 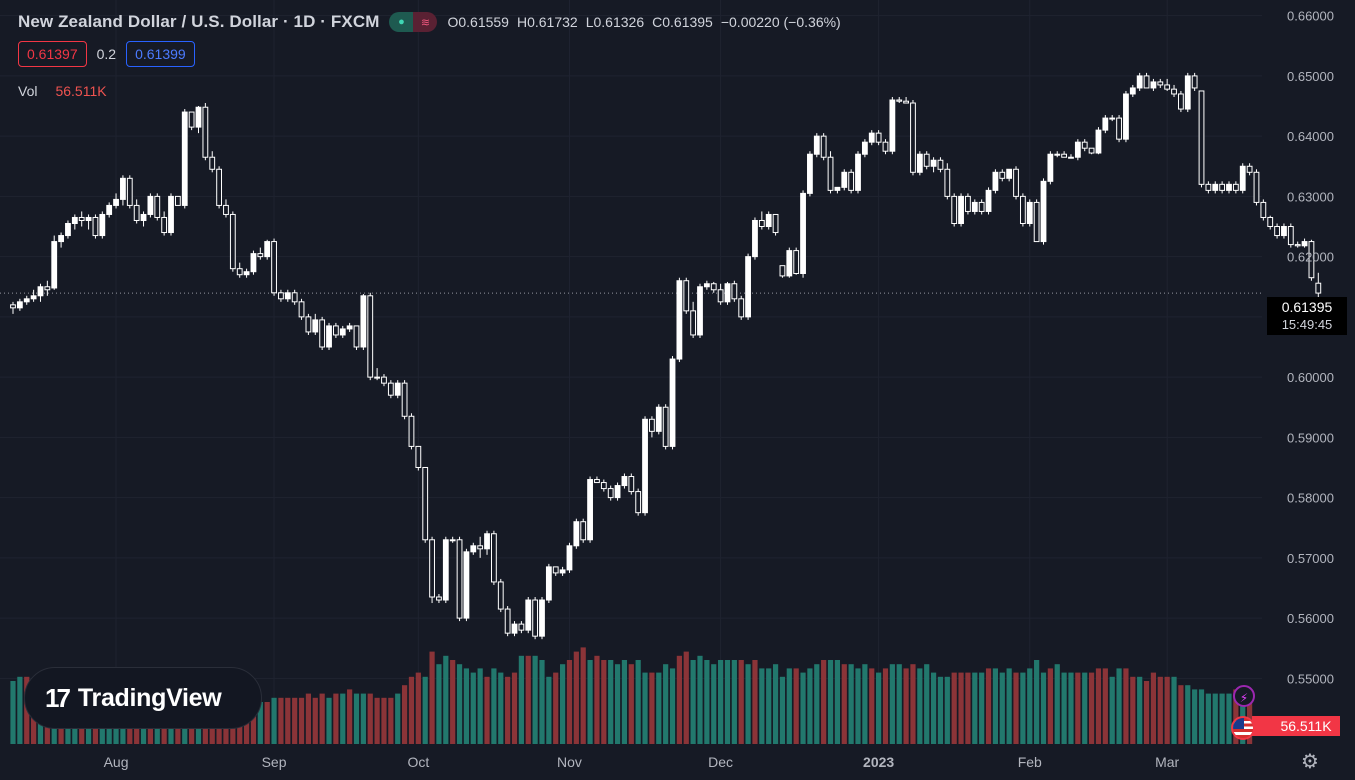 I want to click on x-tick-label: Feb, so click(x=1030, y=762).